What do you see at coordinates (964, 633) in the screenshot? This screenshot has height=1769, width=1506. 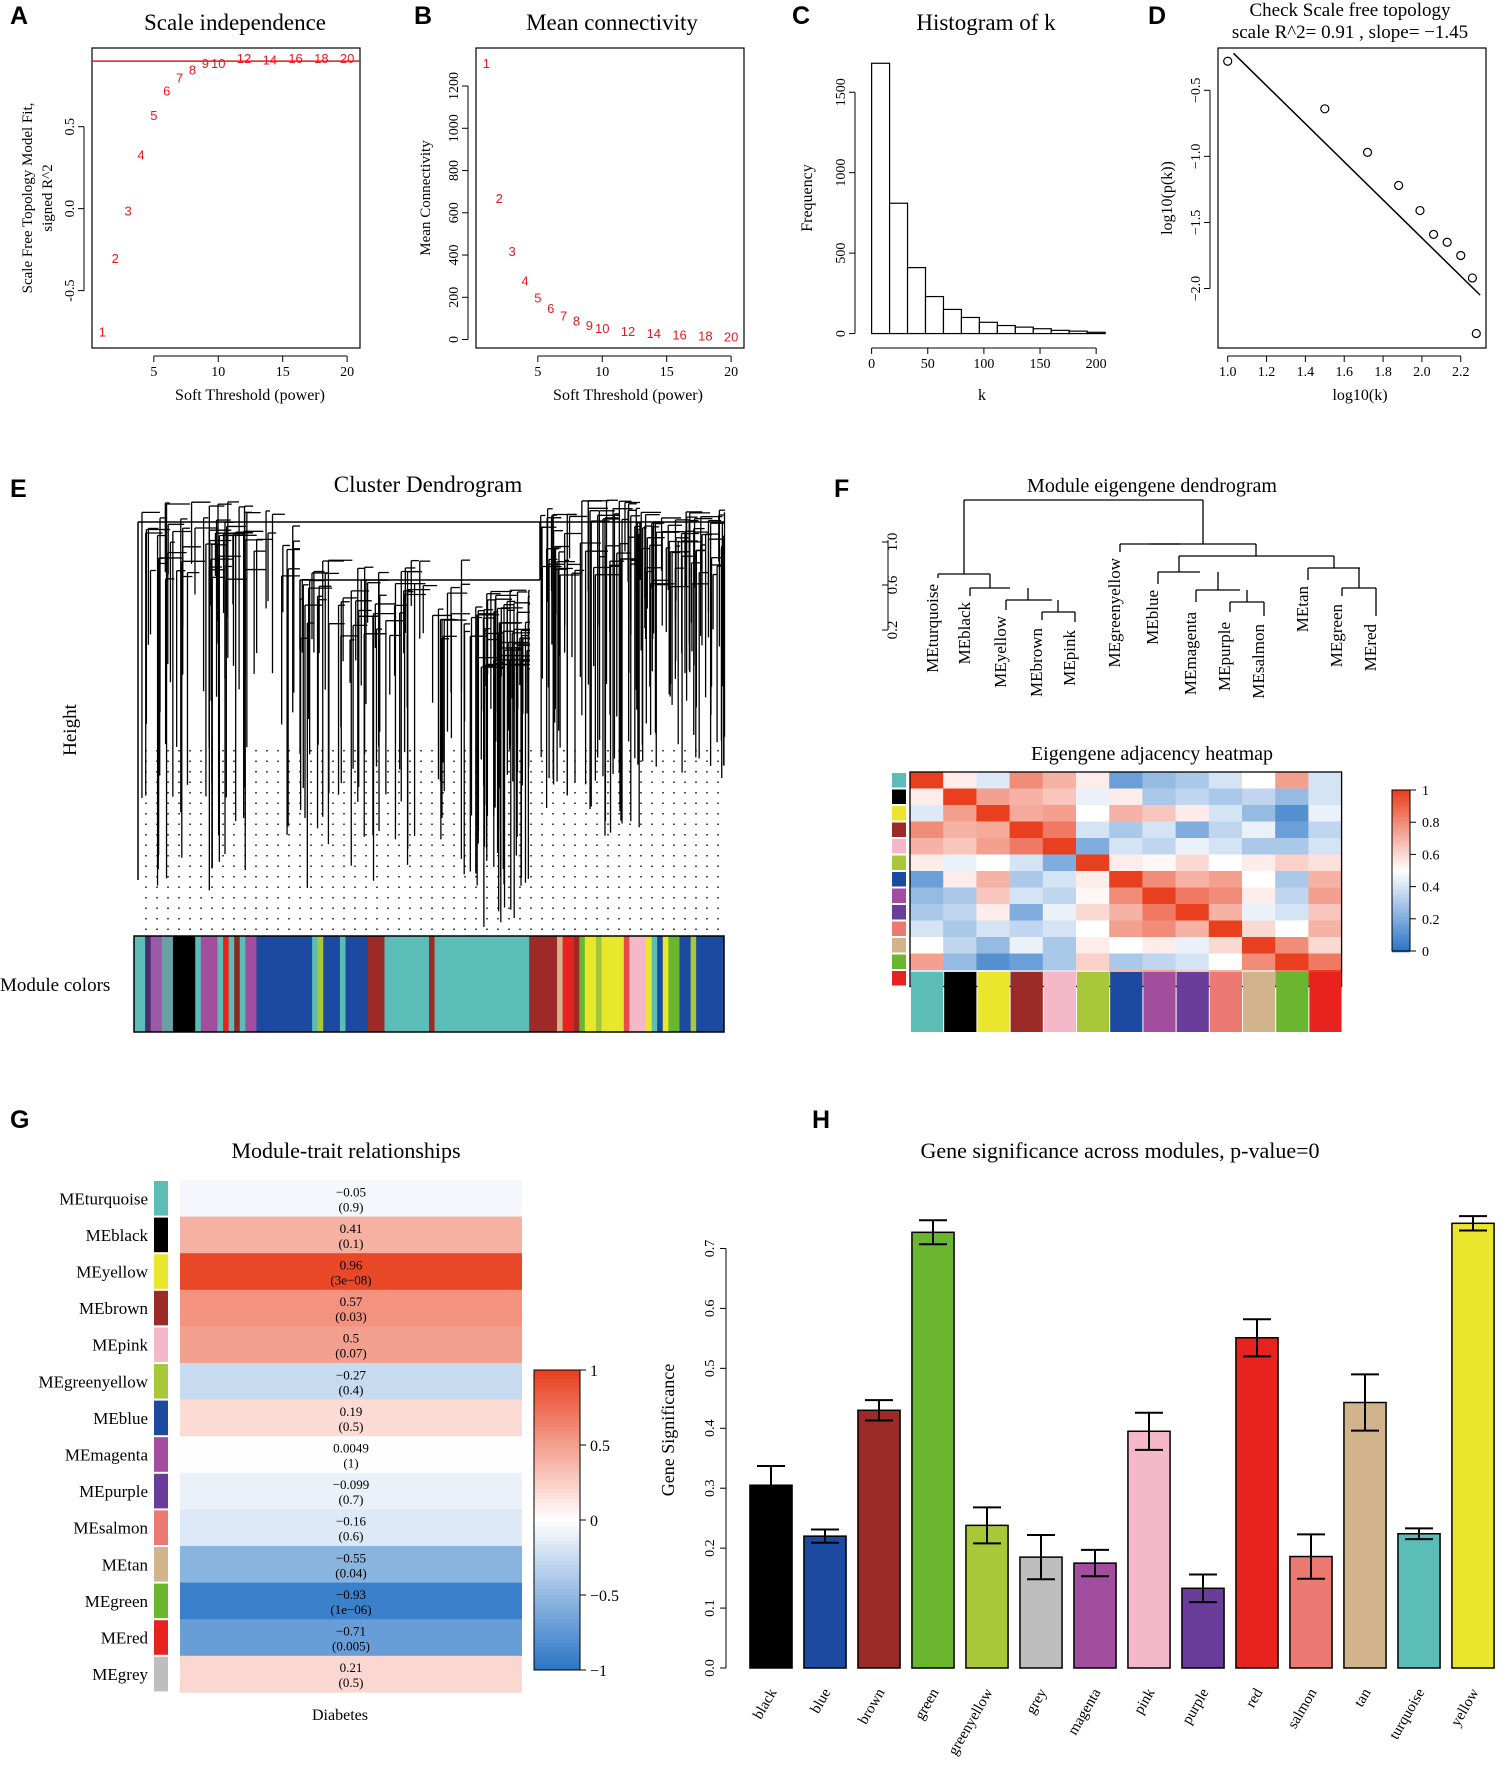 I see `leaf-label: MEblack` at bounding box center [964, 633].